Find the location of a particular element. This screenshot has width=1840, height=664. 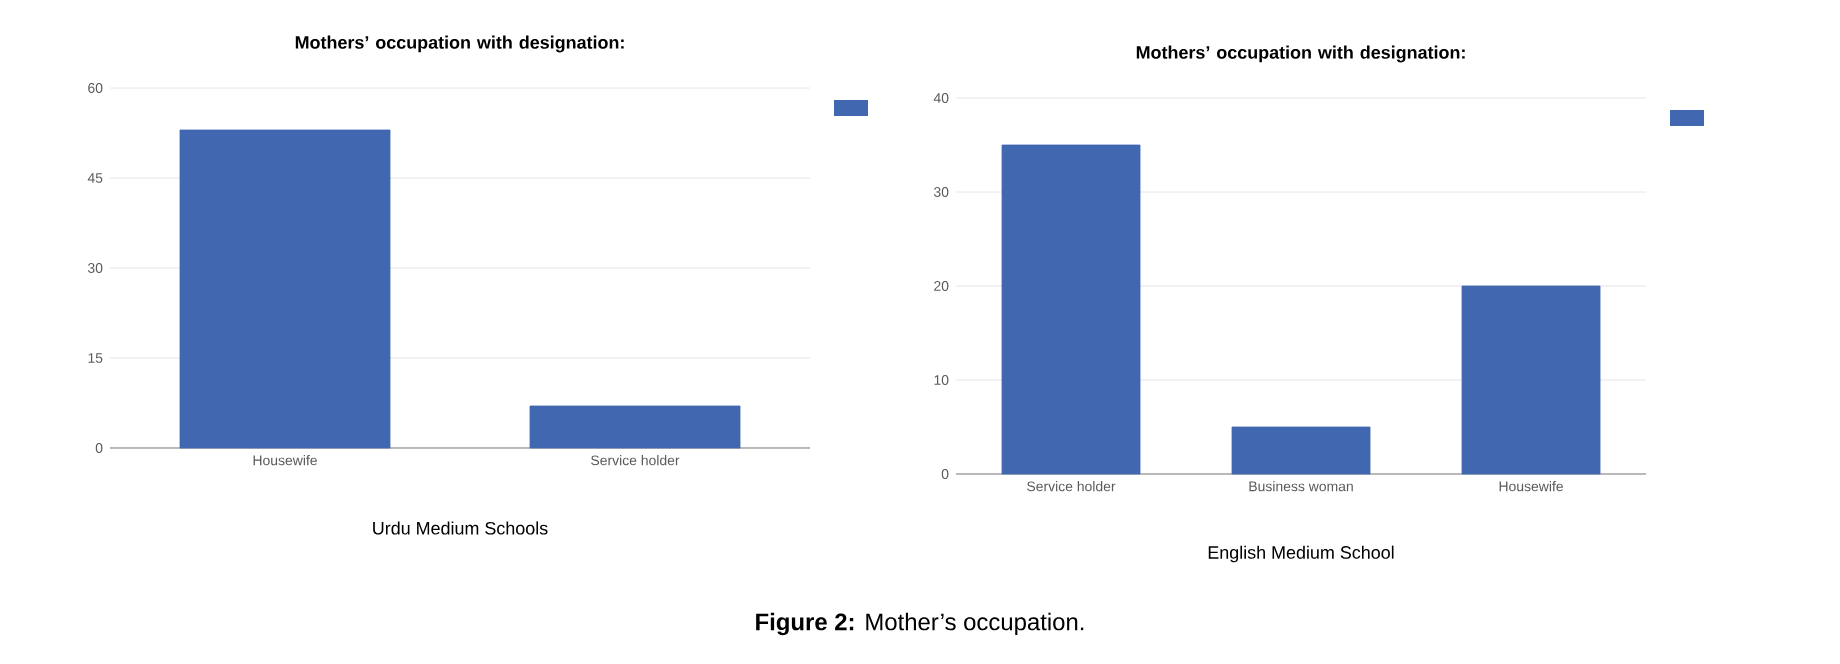

x-axis-title: English Medium School is located at coordinates (1301, 554).